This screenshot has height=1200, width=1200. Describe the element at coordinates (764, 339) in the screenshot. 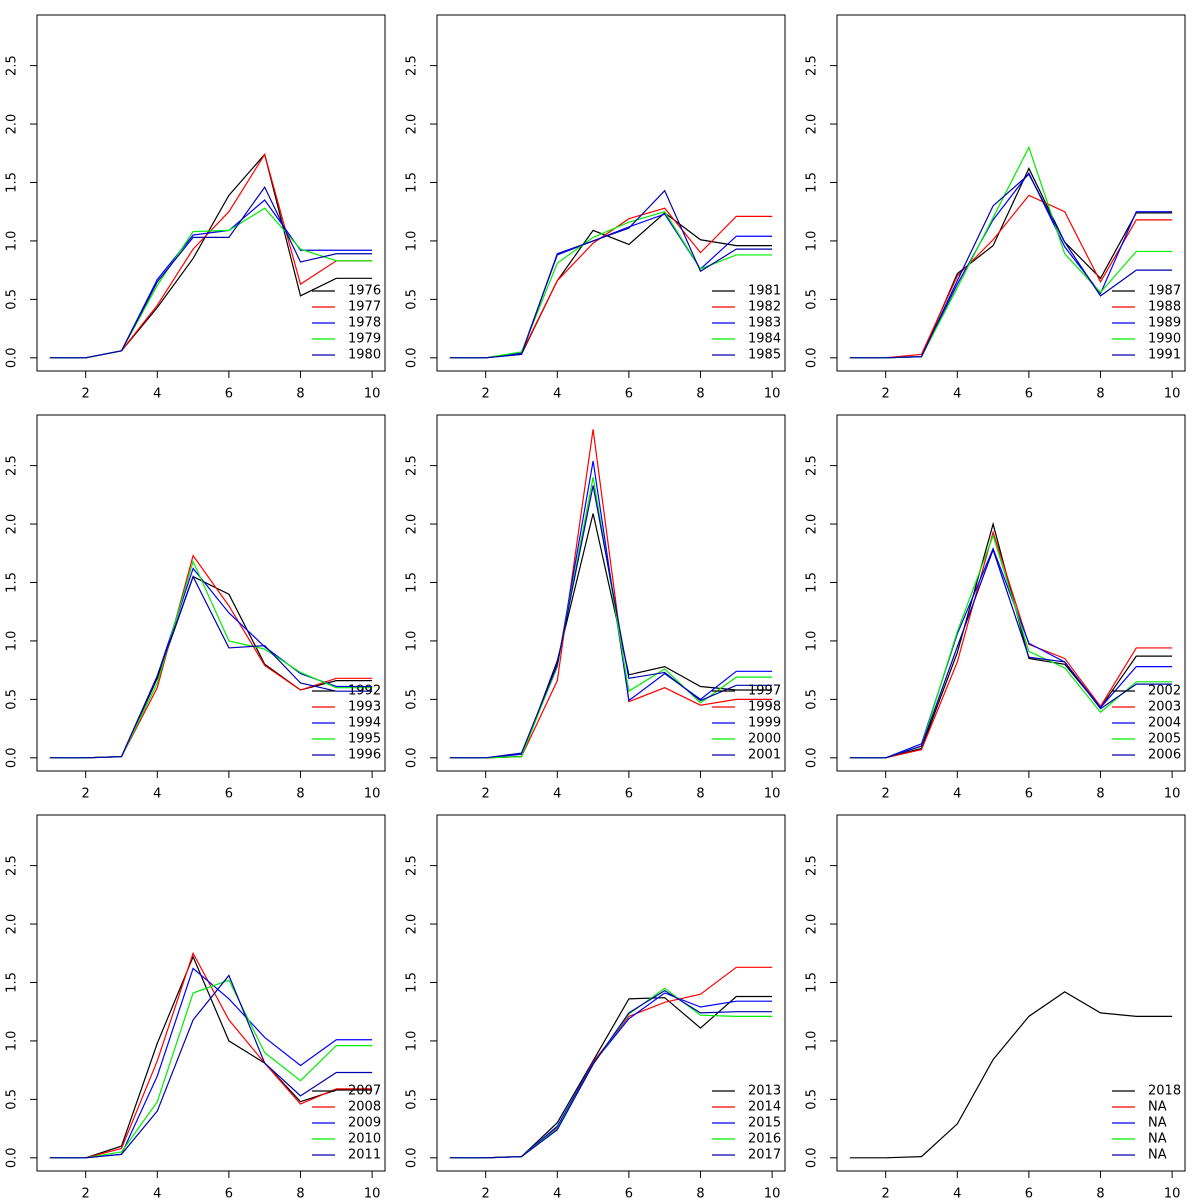

I see `legend-label: 1984` at that location.